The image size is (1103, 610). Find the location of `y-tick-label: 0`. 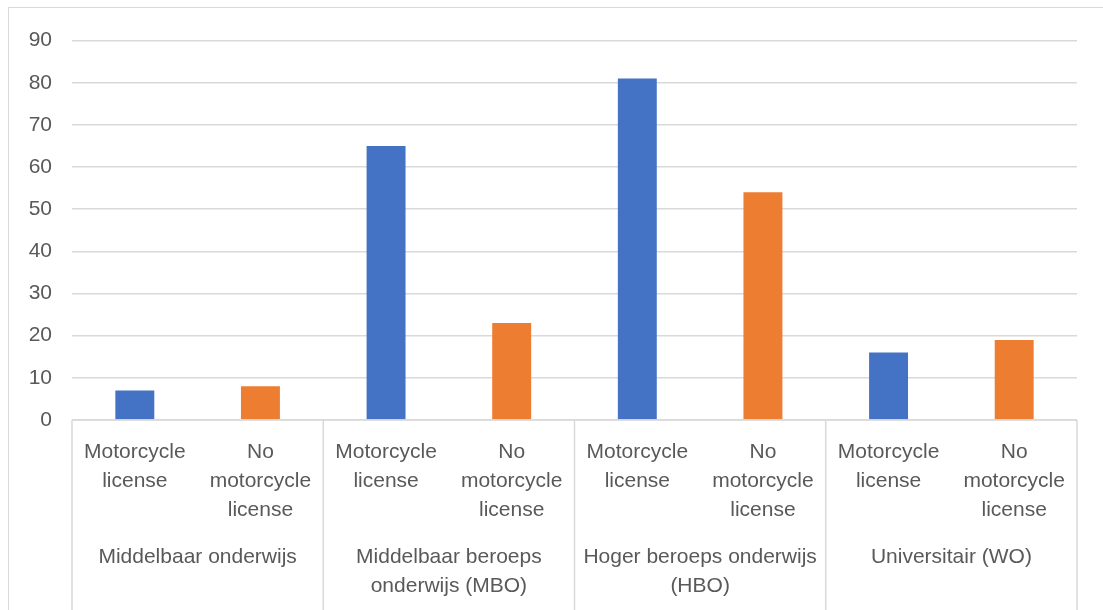

y-tick-label: 0 is located at coordinates (46, 418).